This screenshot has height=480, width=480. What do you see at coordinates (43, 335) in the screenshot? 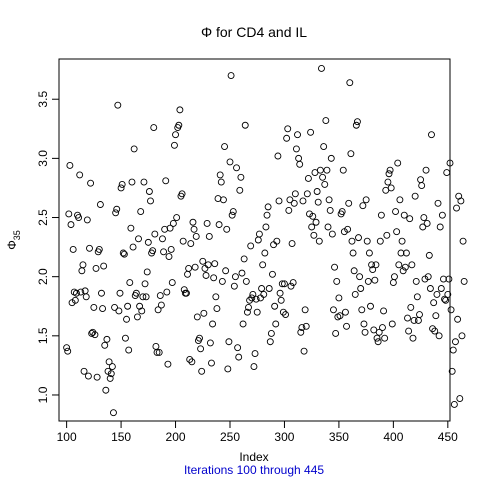
I see `y-tick-label: 1.5` at bounding box center [43, 335].